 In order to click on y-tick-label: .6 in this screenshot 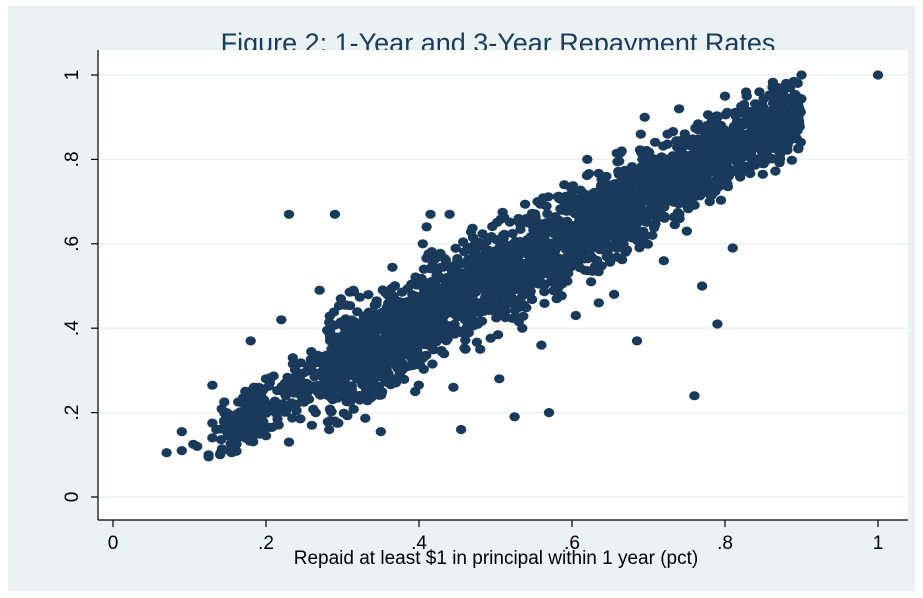, I will do `click(72, 244)`.